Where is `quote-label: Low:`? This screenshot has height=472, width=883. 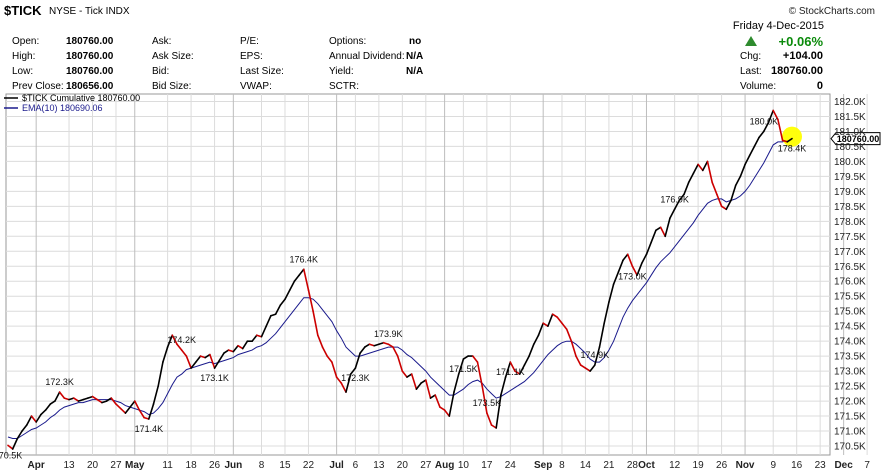
quote-label: Low: is located at coordinates (23, 71).